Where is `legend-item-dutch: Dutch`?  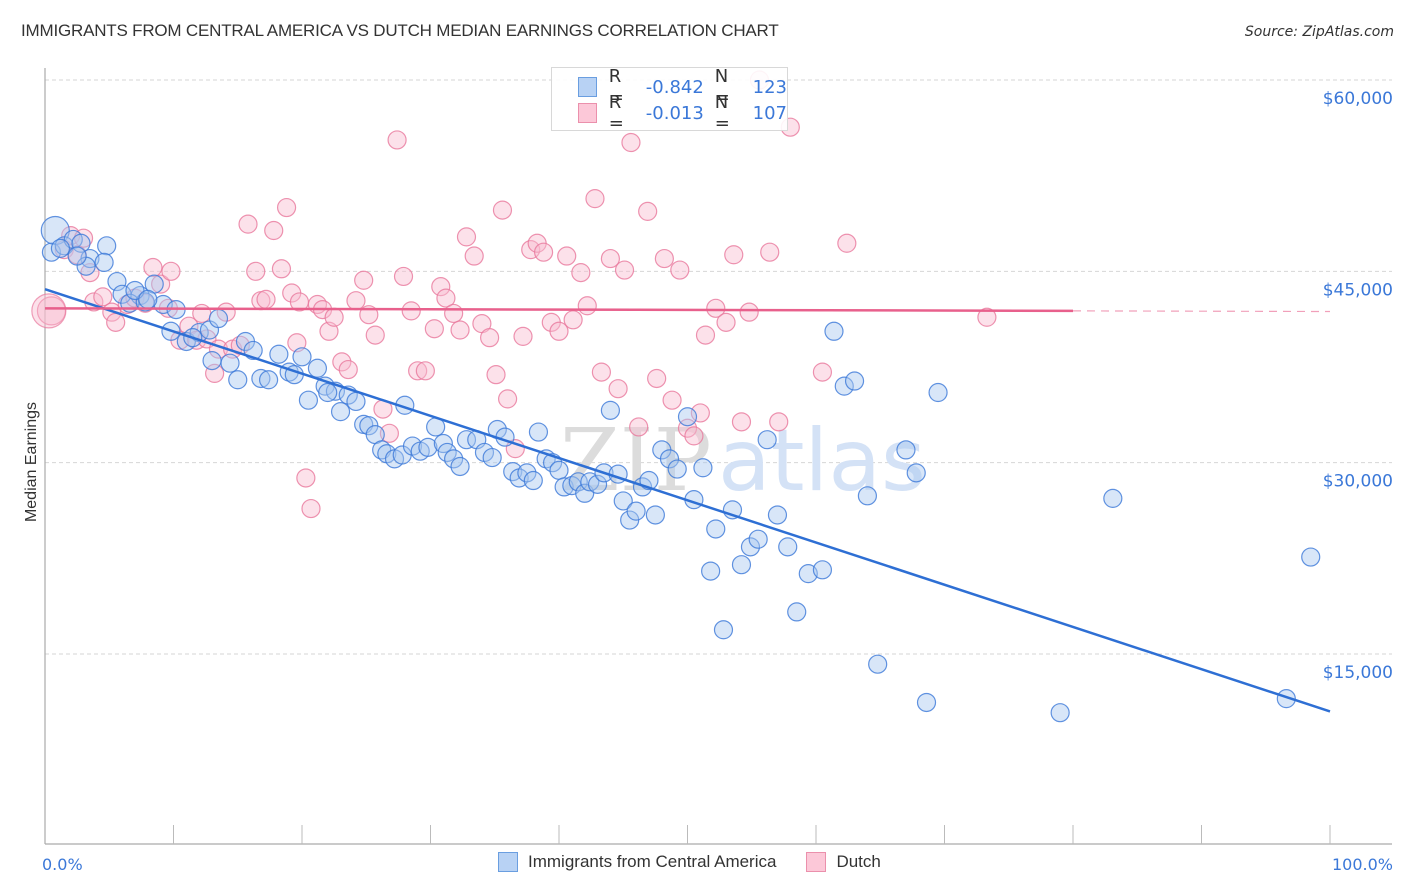
legend-item-dutch: Dutch is located at coordinates (843, 862).